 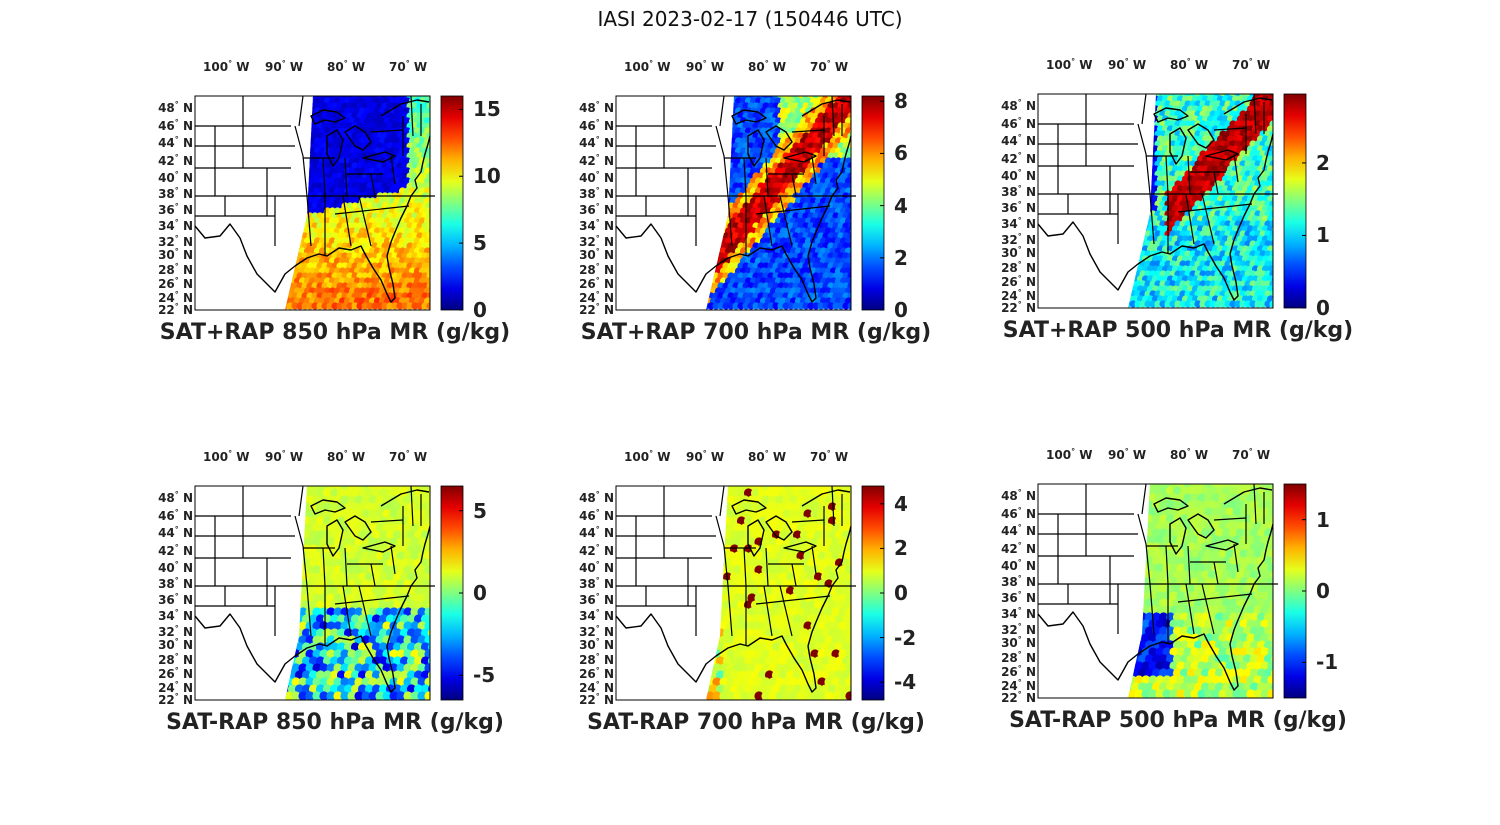 I want to click on latitude-label: 36° N, so click(x=164, y=210).